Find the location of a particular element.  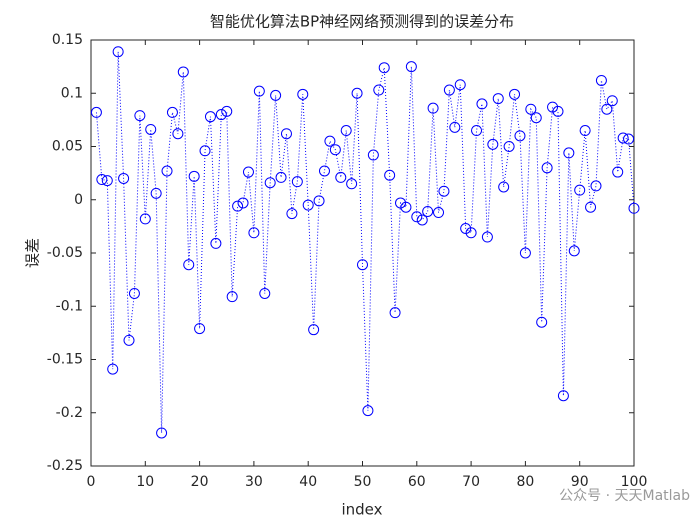

y-tick-label: -0.1 is located at coordinates (69, 306).